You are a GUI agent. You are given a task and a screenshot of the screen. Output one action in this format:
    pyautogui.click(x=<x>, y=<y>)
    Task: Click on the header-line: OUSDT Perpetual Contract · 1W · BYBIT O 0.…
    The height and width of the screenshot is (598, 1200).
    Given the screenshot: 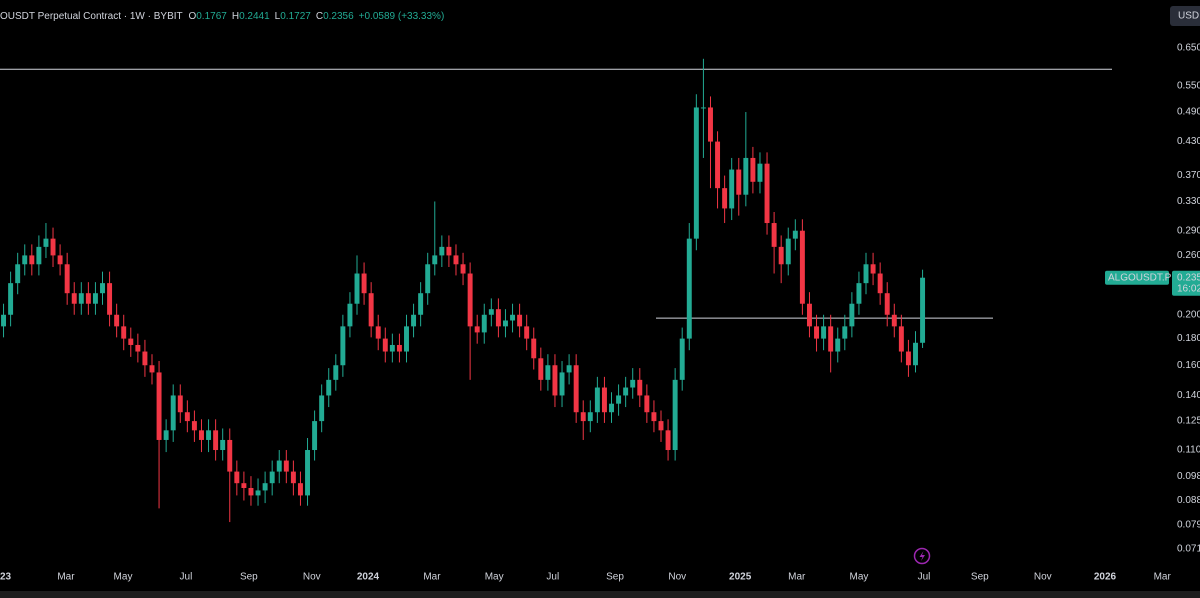 What is the action you would take?
    pyautogui.click(x=222, y=16)
    